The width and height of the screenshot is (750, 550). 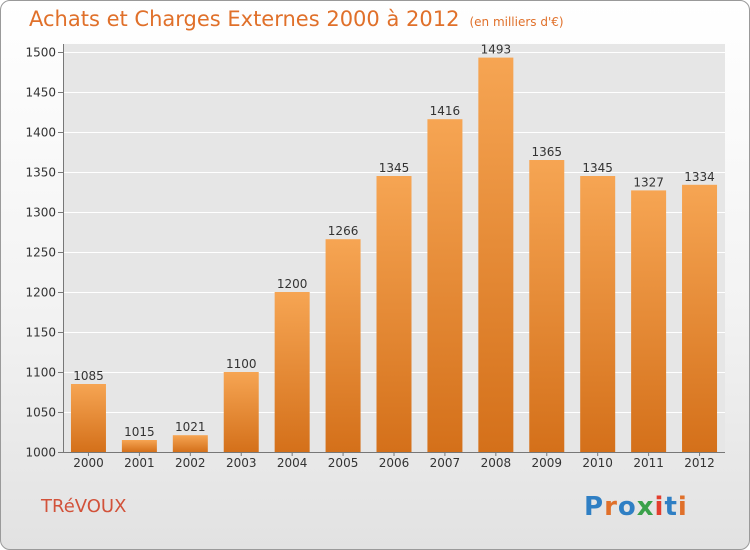 I want to click on x-tick-label: 2012, so click(x=699, y=463).